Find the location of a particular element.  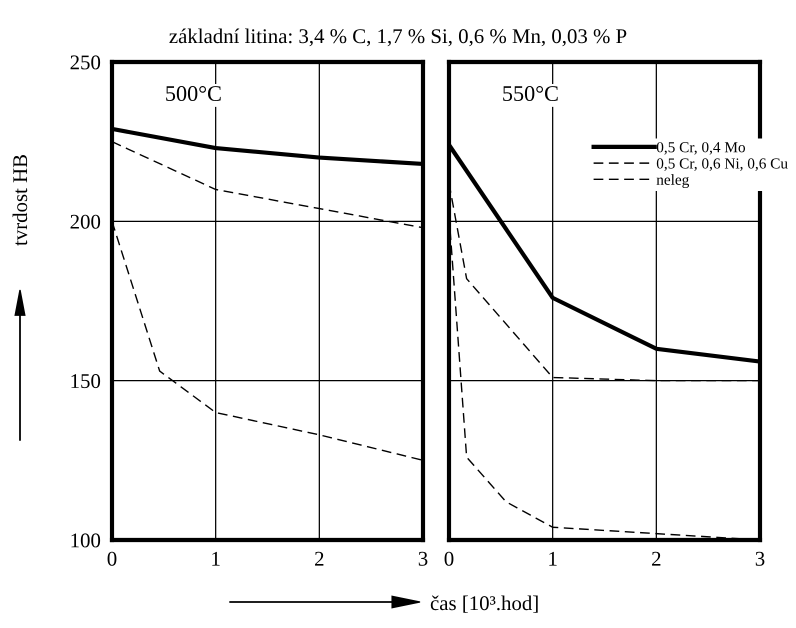

annotation: 550°C is located at coordinates (530, 94).